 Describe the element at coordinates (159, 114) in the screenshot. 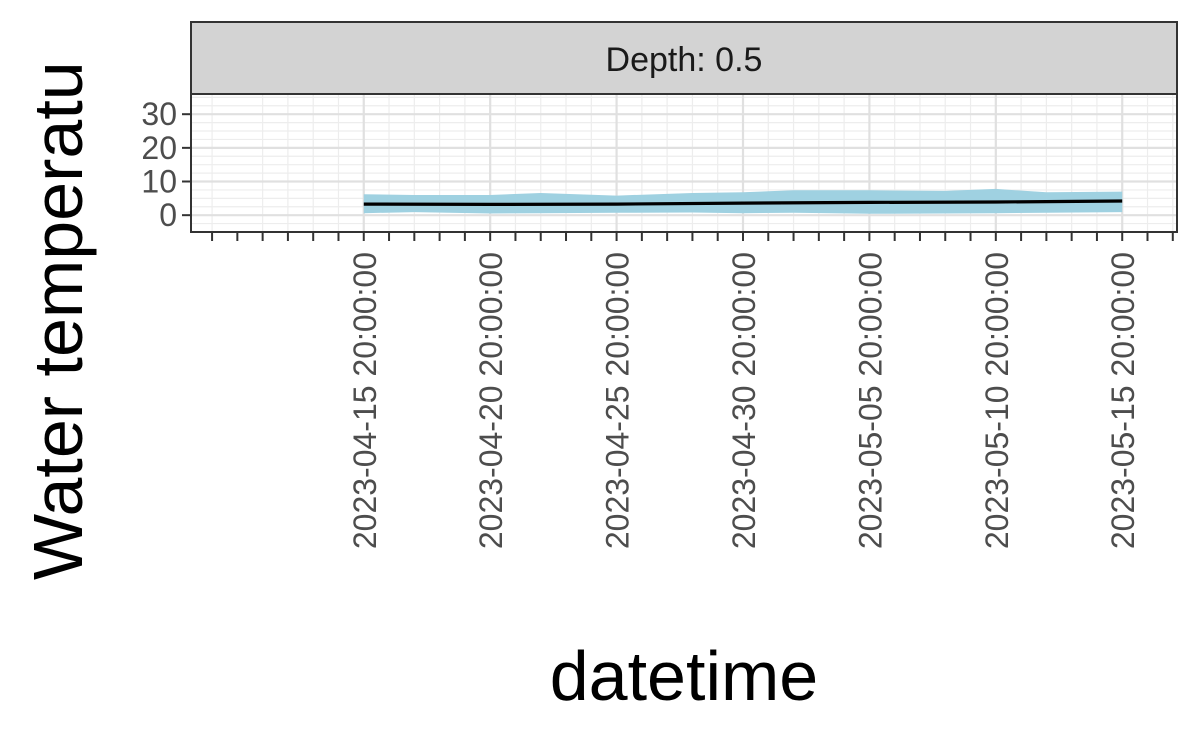

I see `y-tick-label: 30` at that location.